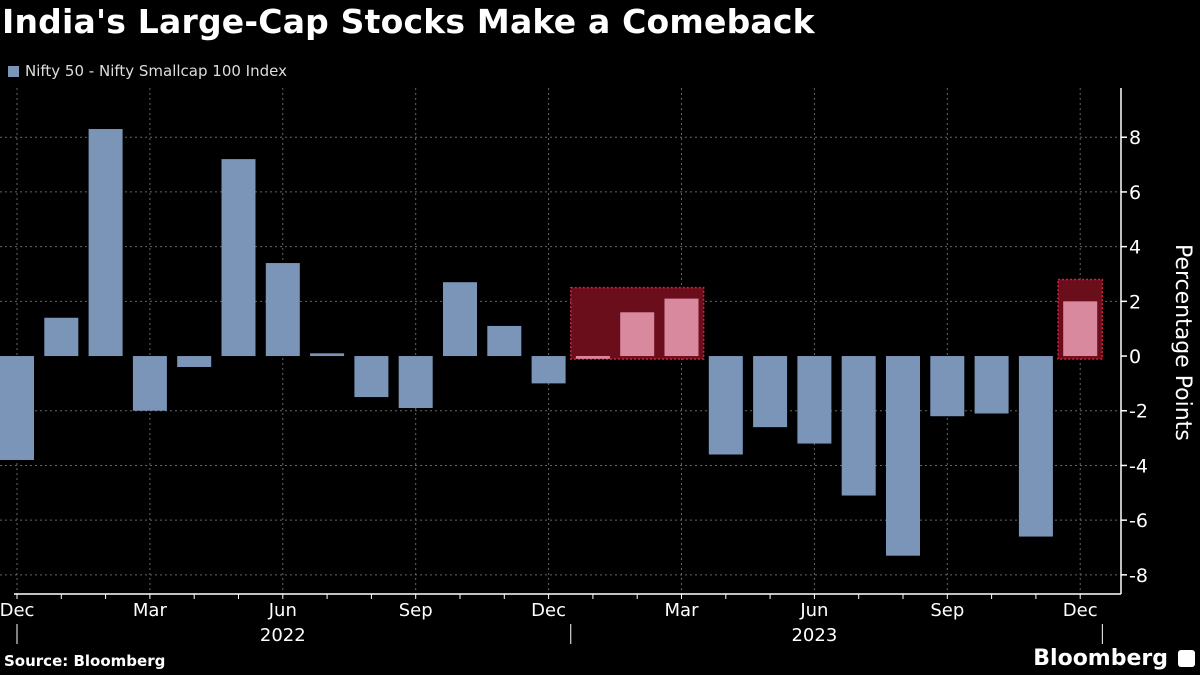  I want to click on chart-title: India's Large-Cap Stocks Make a Comeback, so click(408, 21).